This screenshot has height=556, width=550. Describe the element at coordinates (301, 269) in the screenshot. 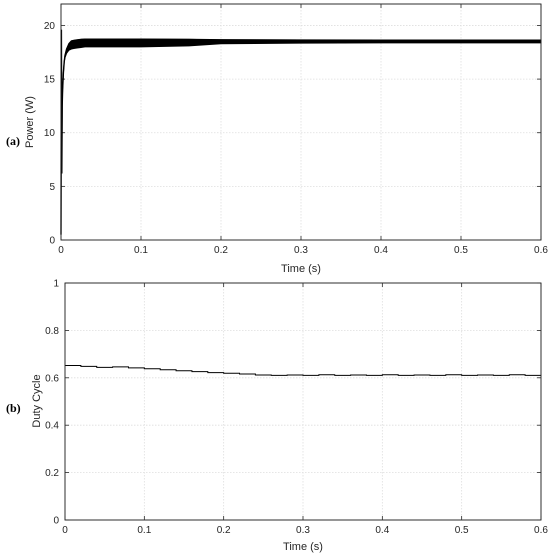

I see `panel-a-x-axis-label: Time (s)` at that location.